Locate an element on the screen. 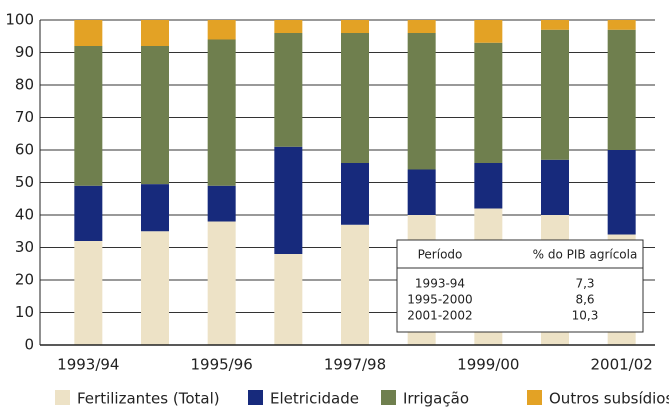 The image size is (669, 413). legend-label: Eletricidade is located at coordinates (314, 399).